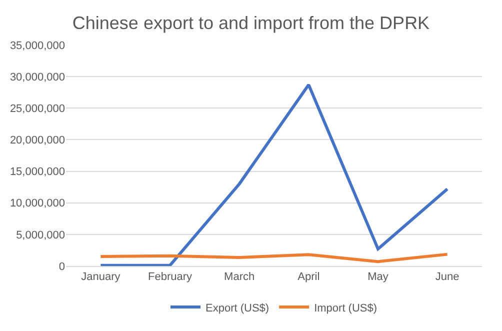 This screenshot has height=331, width=502. I want to click on x-tick-label: March, so click(239, 277).